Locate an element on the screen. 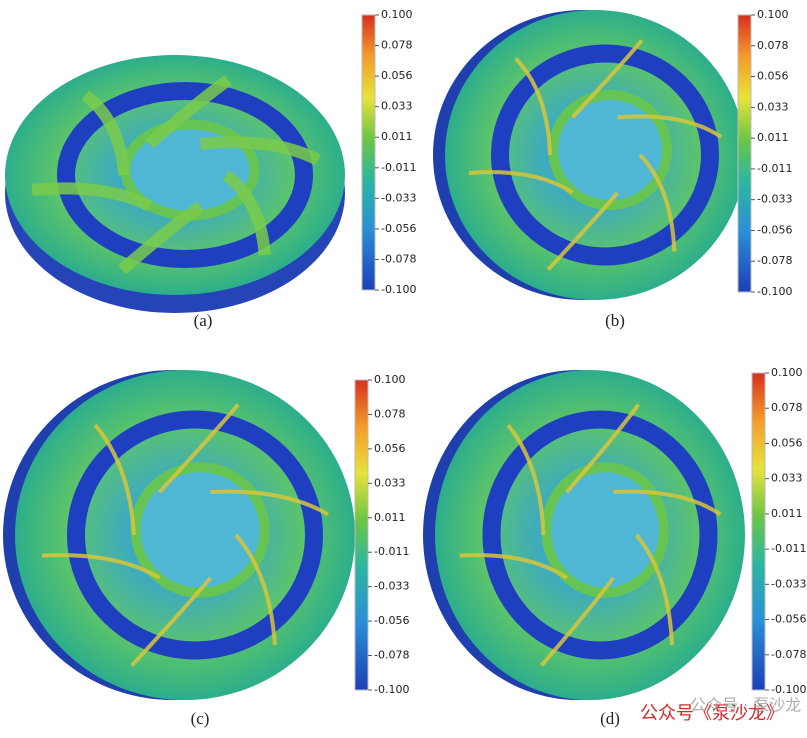  panel-label: (b) is located at coordinates (615, 320).